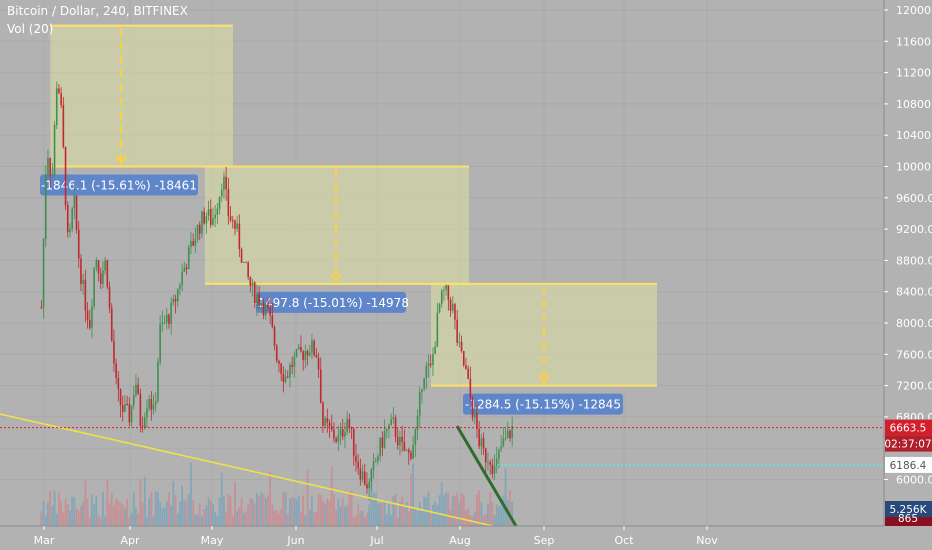 This screenshot has width=932, height=550. I want to click on x-tick-label: Jun, so click(295, 540).